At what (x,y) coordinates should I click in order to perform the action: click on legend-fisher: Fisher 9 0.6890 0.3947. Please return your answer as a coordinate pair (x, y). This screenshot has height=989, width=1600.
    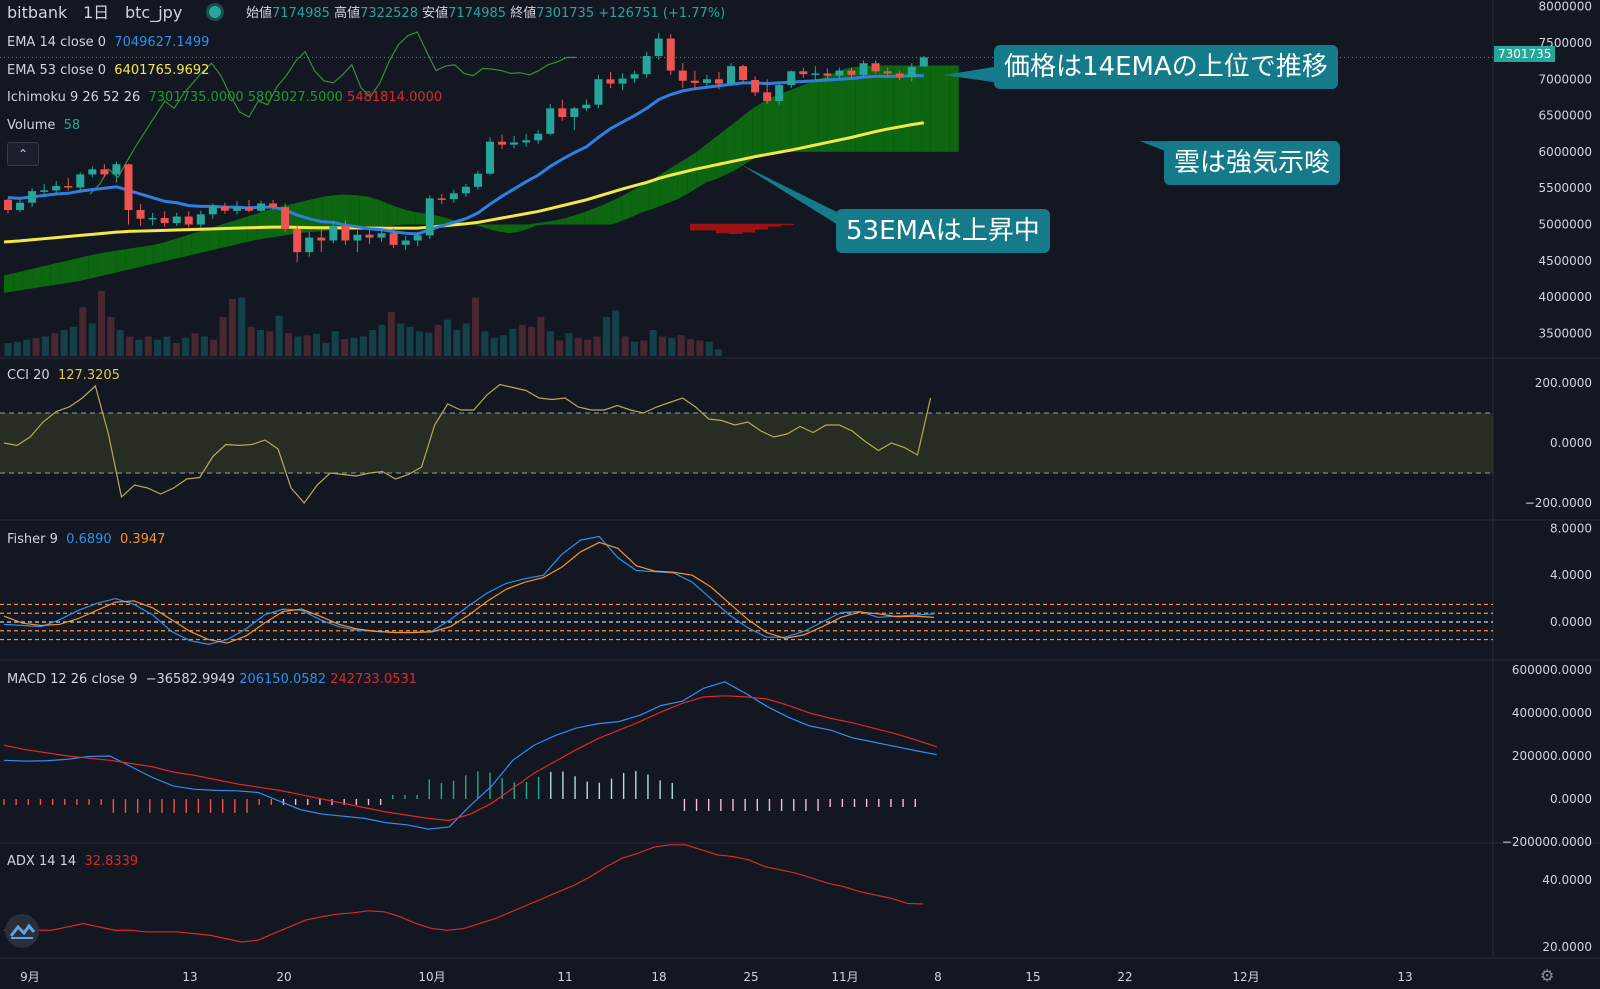
    Looking at the image, I should click on (86, 540).